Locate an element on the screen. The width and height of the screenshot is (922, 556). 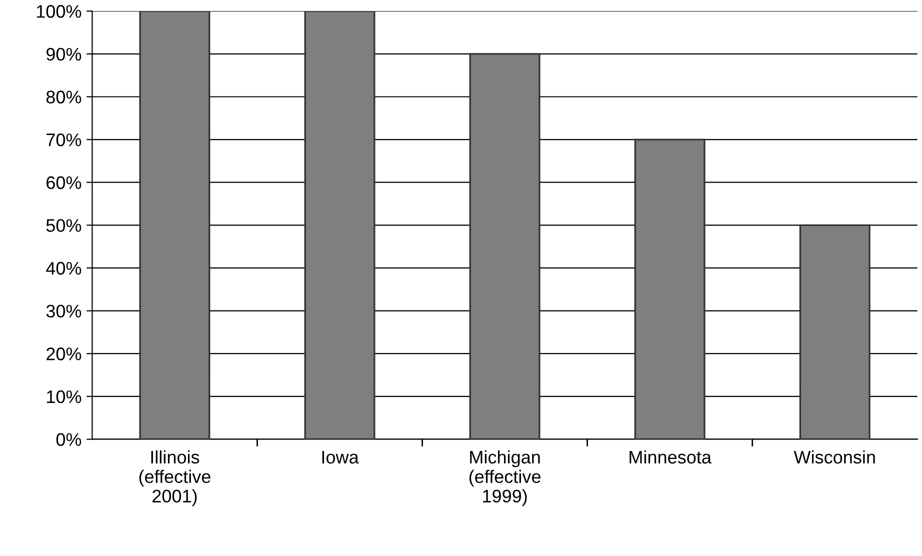
y-tick-label: 100% is located at coordinates (59, 11).